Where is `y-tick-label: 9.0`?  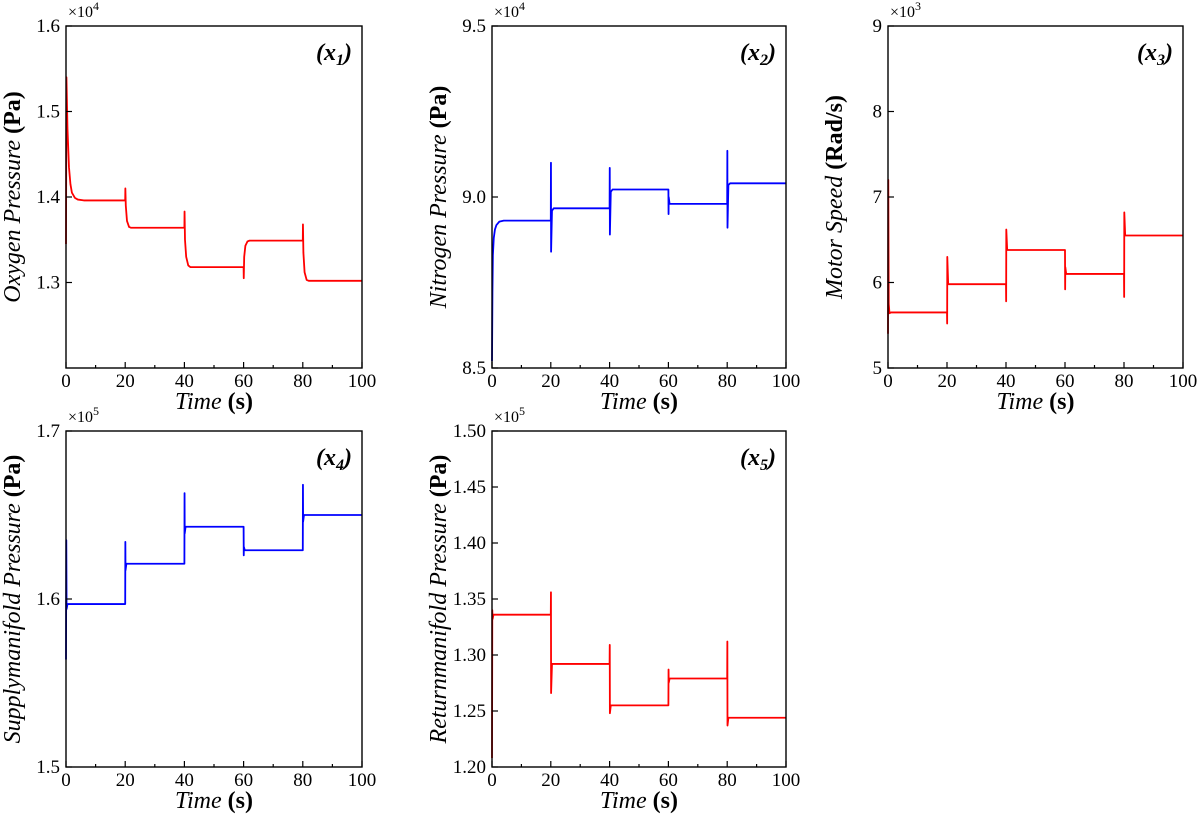 y-tick-label: 9.0 is located at coordinates (474, 197).